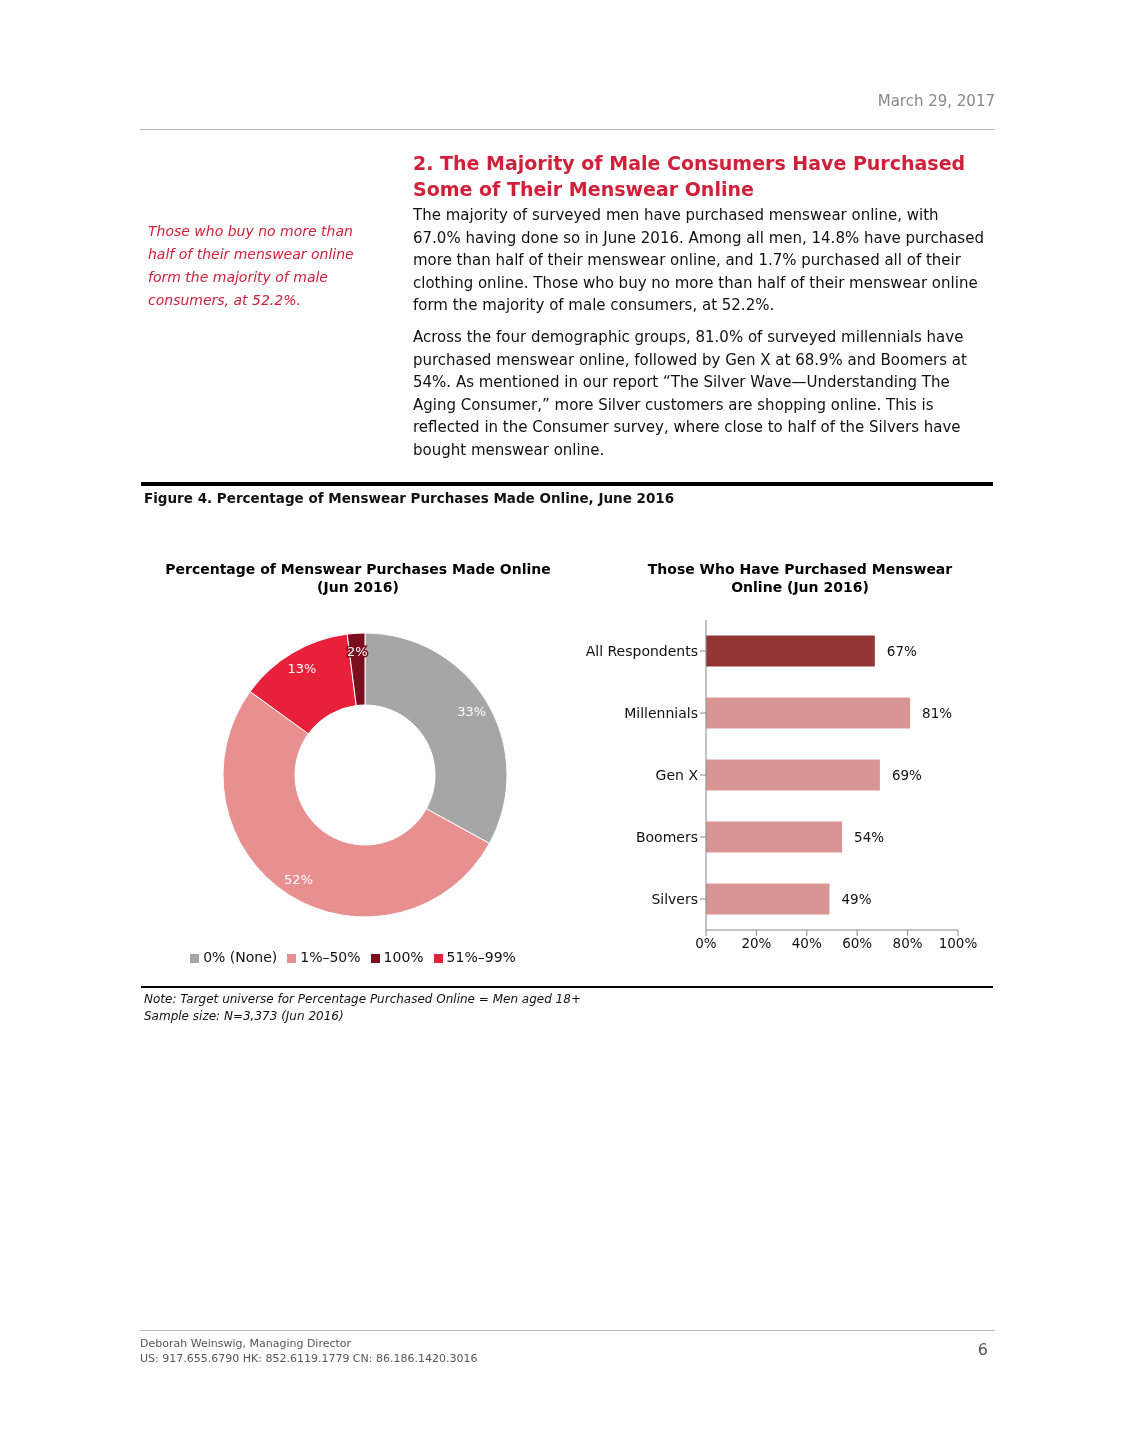  I want to click on text: Note: Target universe for Percentage Purchased Online = Men aged 18+, so click(363, 999).